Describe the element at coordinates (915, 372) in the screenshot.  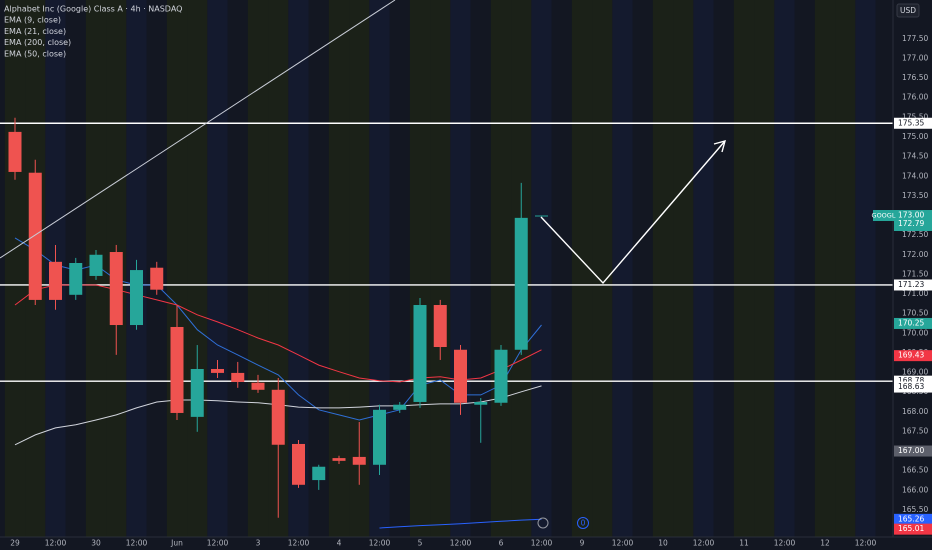
I see `y-tick-label: 169.00` at that location.